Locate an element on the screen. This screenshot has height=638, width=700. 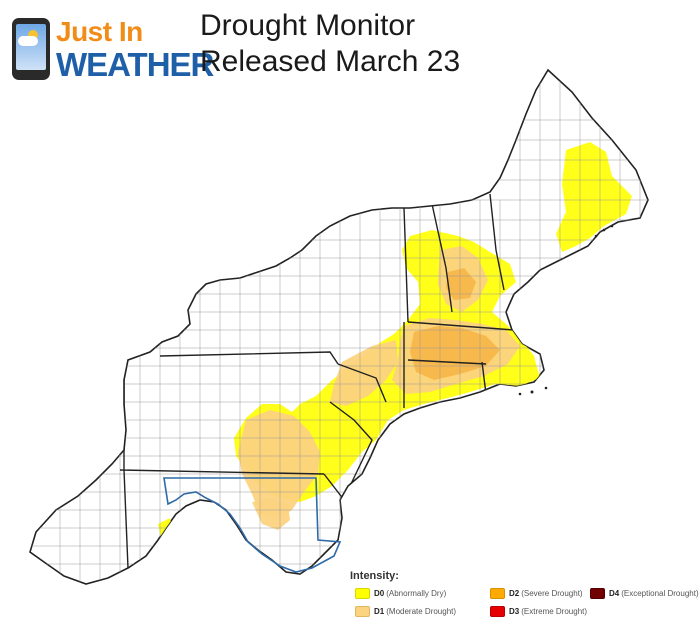
title-line-1: Drought Monitor is located at coordinates (308, 25).